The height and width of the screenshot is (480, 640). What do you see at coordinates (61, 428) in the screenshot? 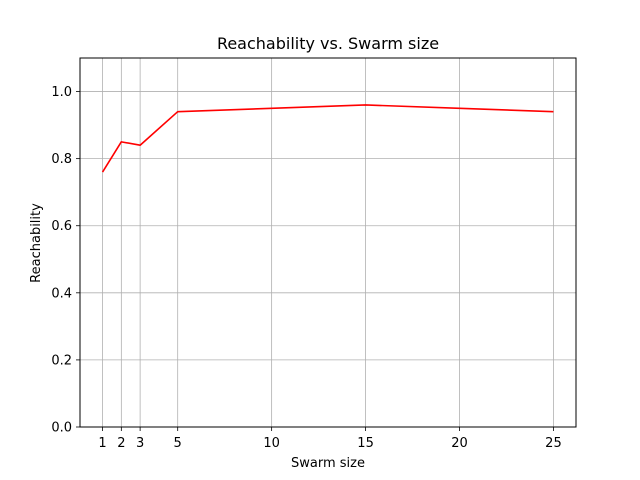
I see `y-tick-label: 0.0` at bounding box center [61, 428].